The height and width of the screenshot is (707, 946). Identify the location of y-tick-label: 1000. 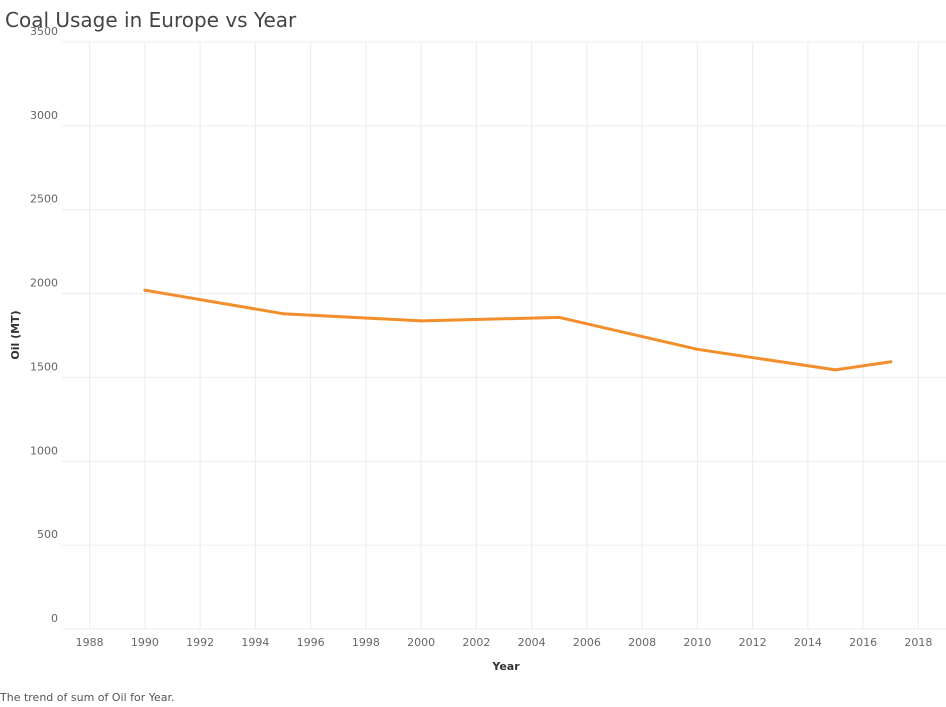
(44, 450).